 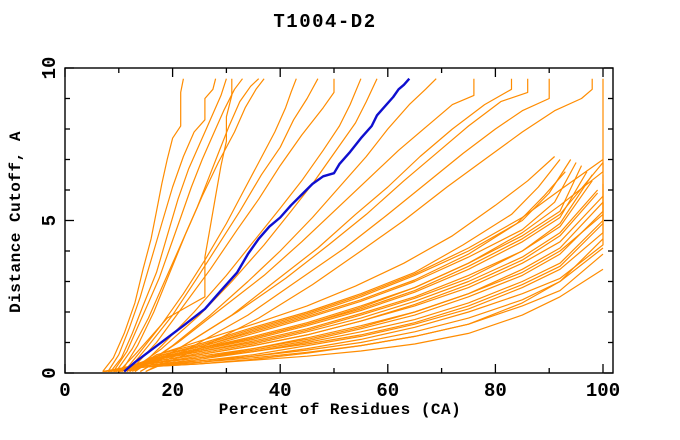 What do you see at coordinates (50, 372) in the screenshot?
I see `y-tick-label: 0` at bounding box center [50, 372].